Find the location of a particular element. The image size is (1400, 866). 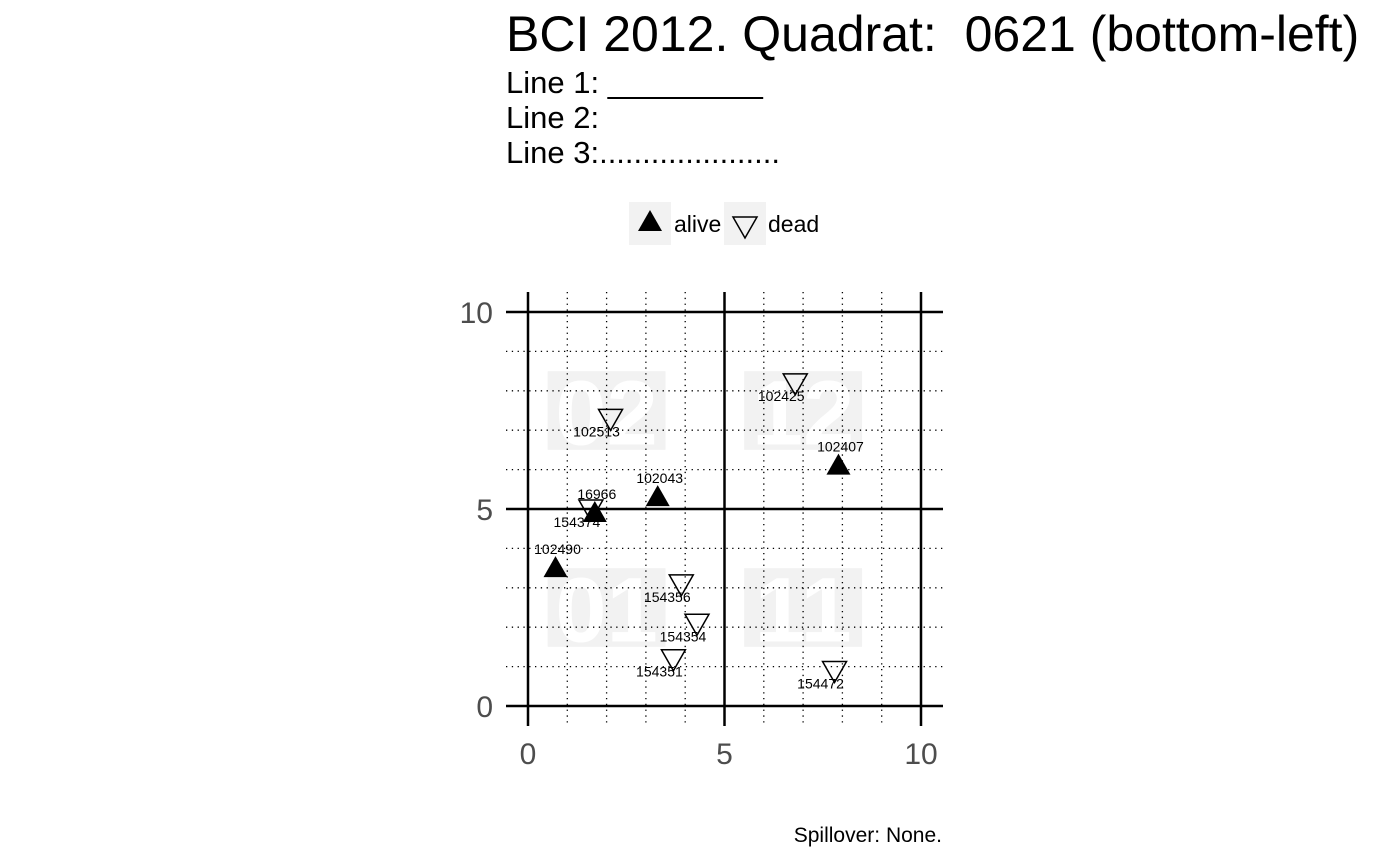

tree-tag-label: 102425 is located at coordinates (781, 396).